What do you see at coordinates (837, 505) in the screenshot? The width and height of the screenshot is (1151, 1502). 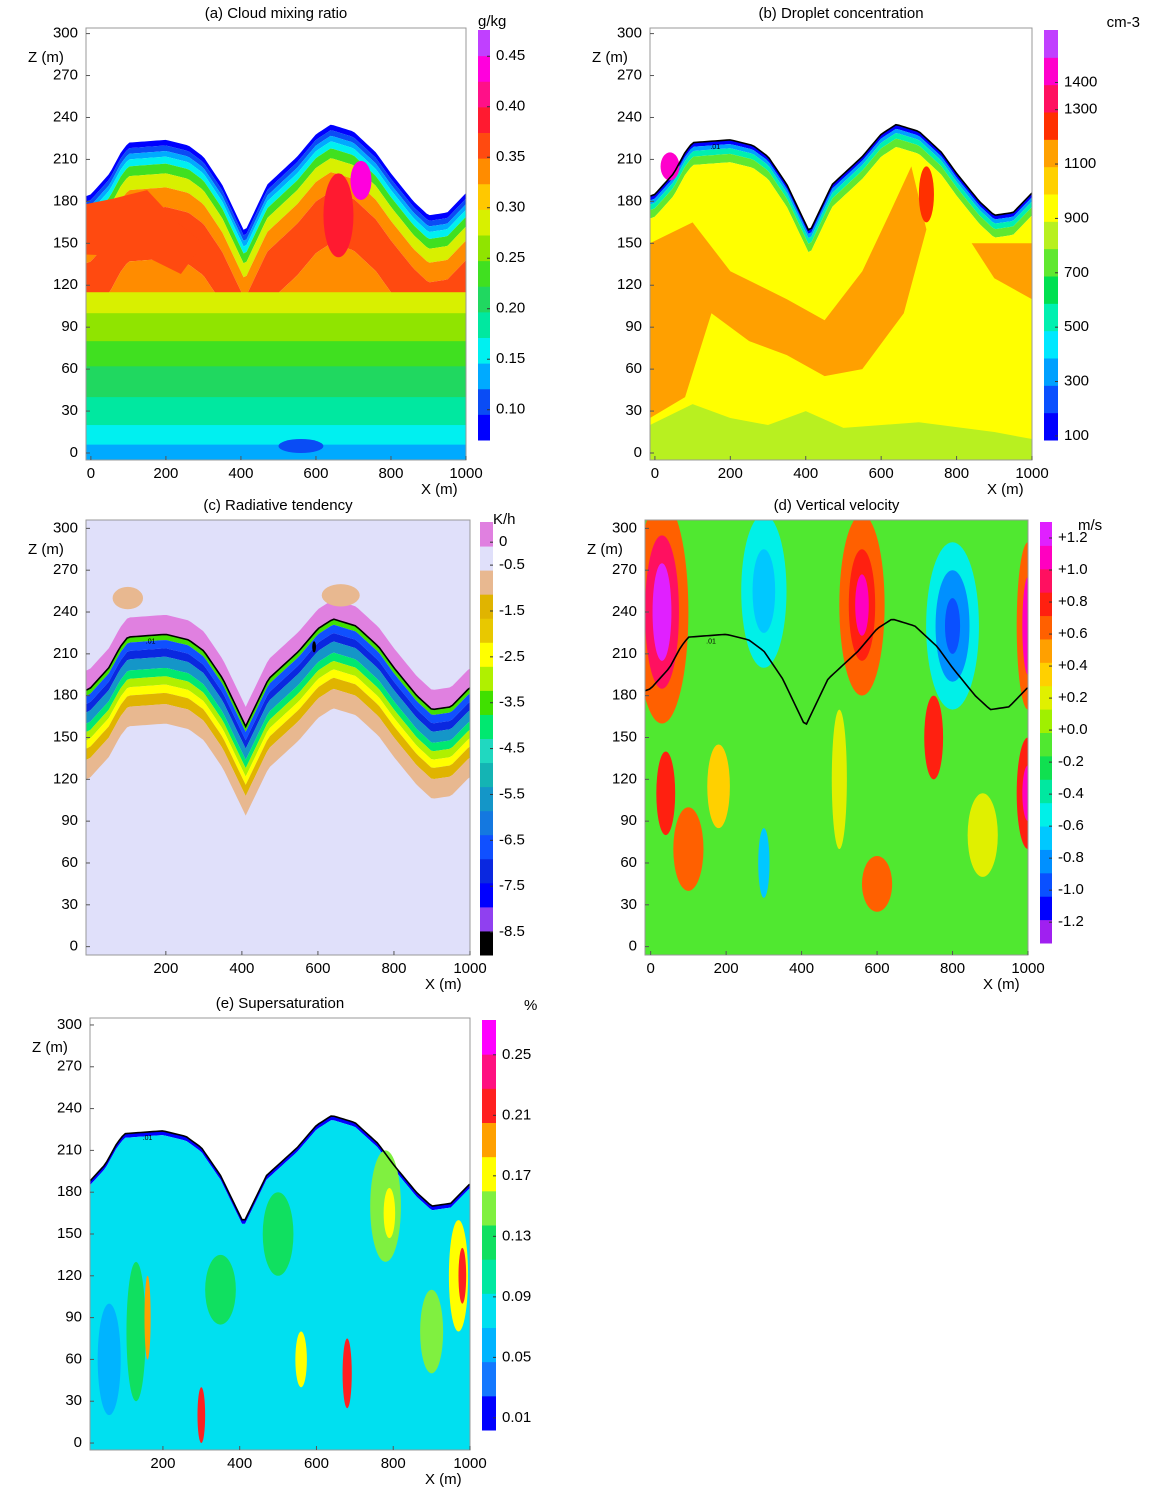 I see `panel-title: (d) Vertical velocity` at bounding box center [837, 505].